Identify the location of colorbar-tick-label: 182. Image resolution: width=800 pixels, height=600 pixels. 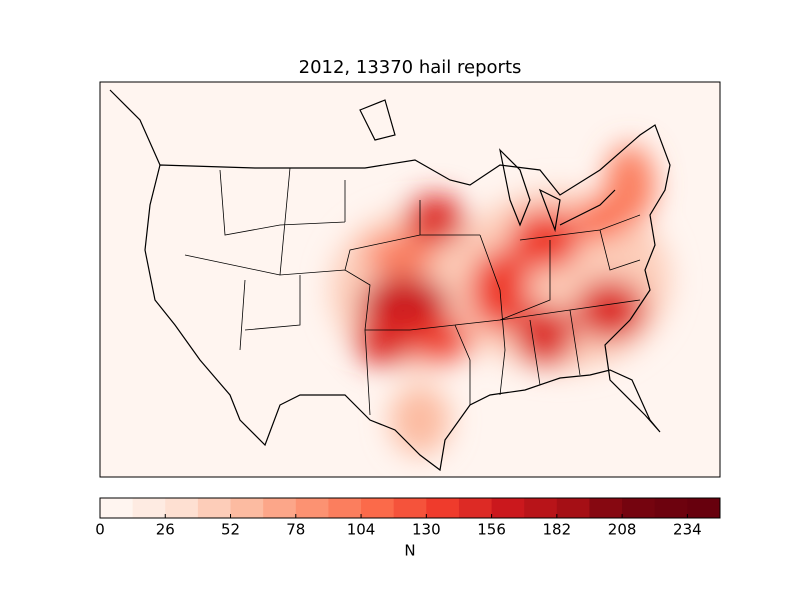
(557, 530).